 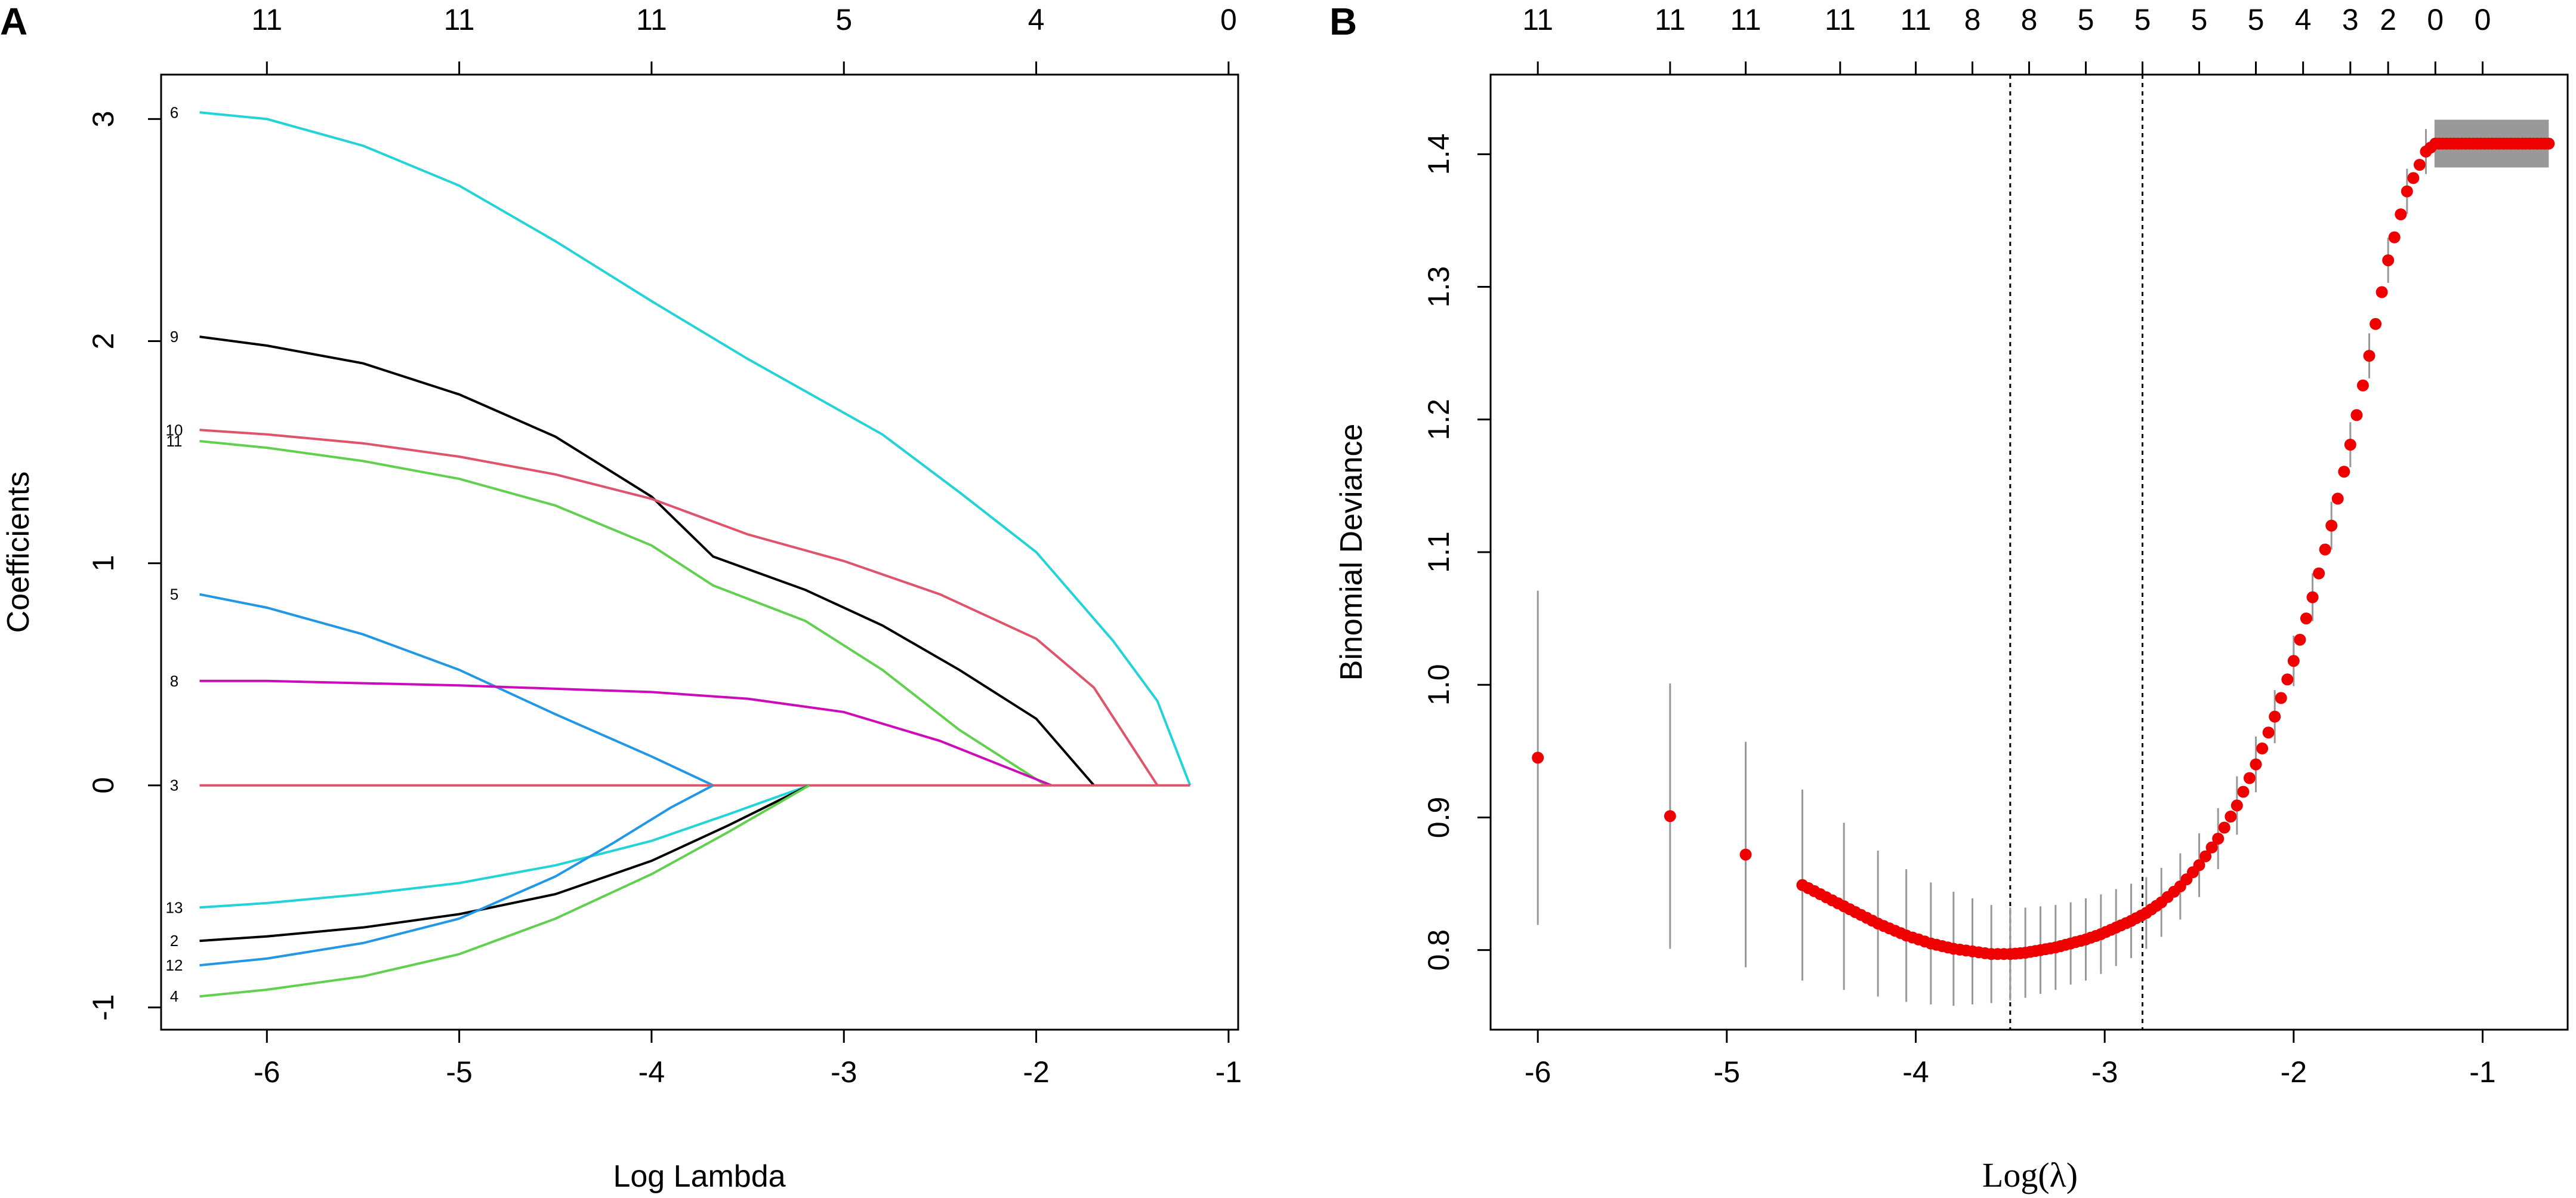 What do you see at coordinates (1438, 552) in the screenshot?
I see `panel-b-y-tick-label: 1.1` at bounding box center [1438, 552].